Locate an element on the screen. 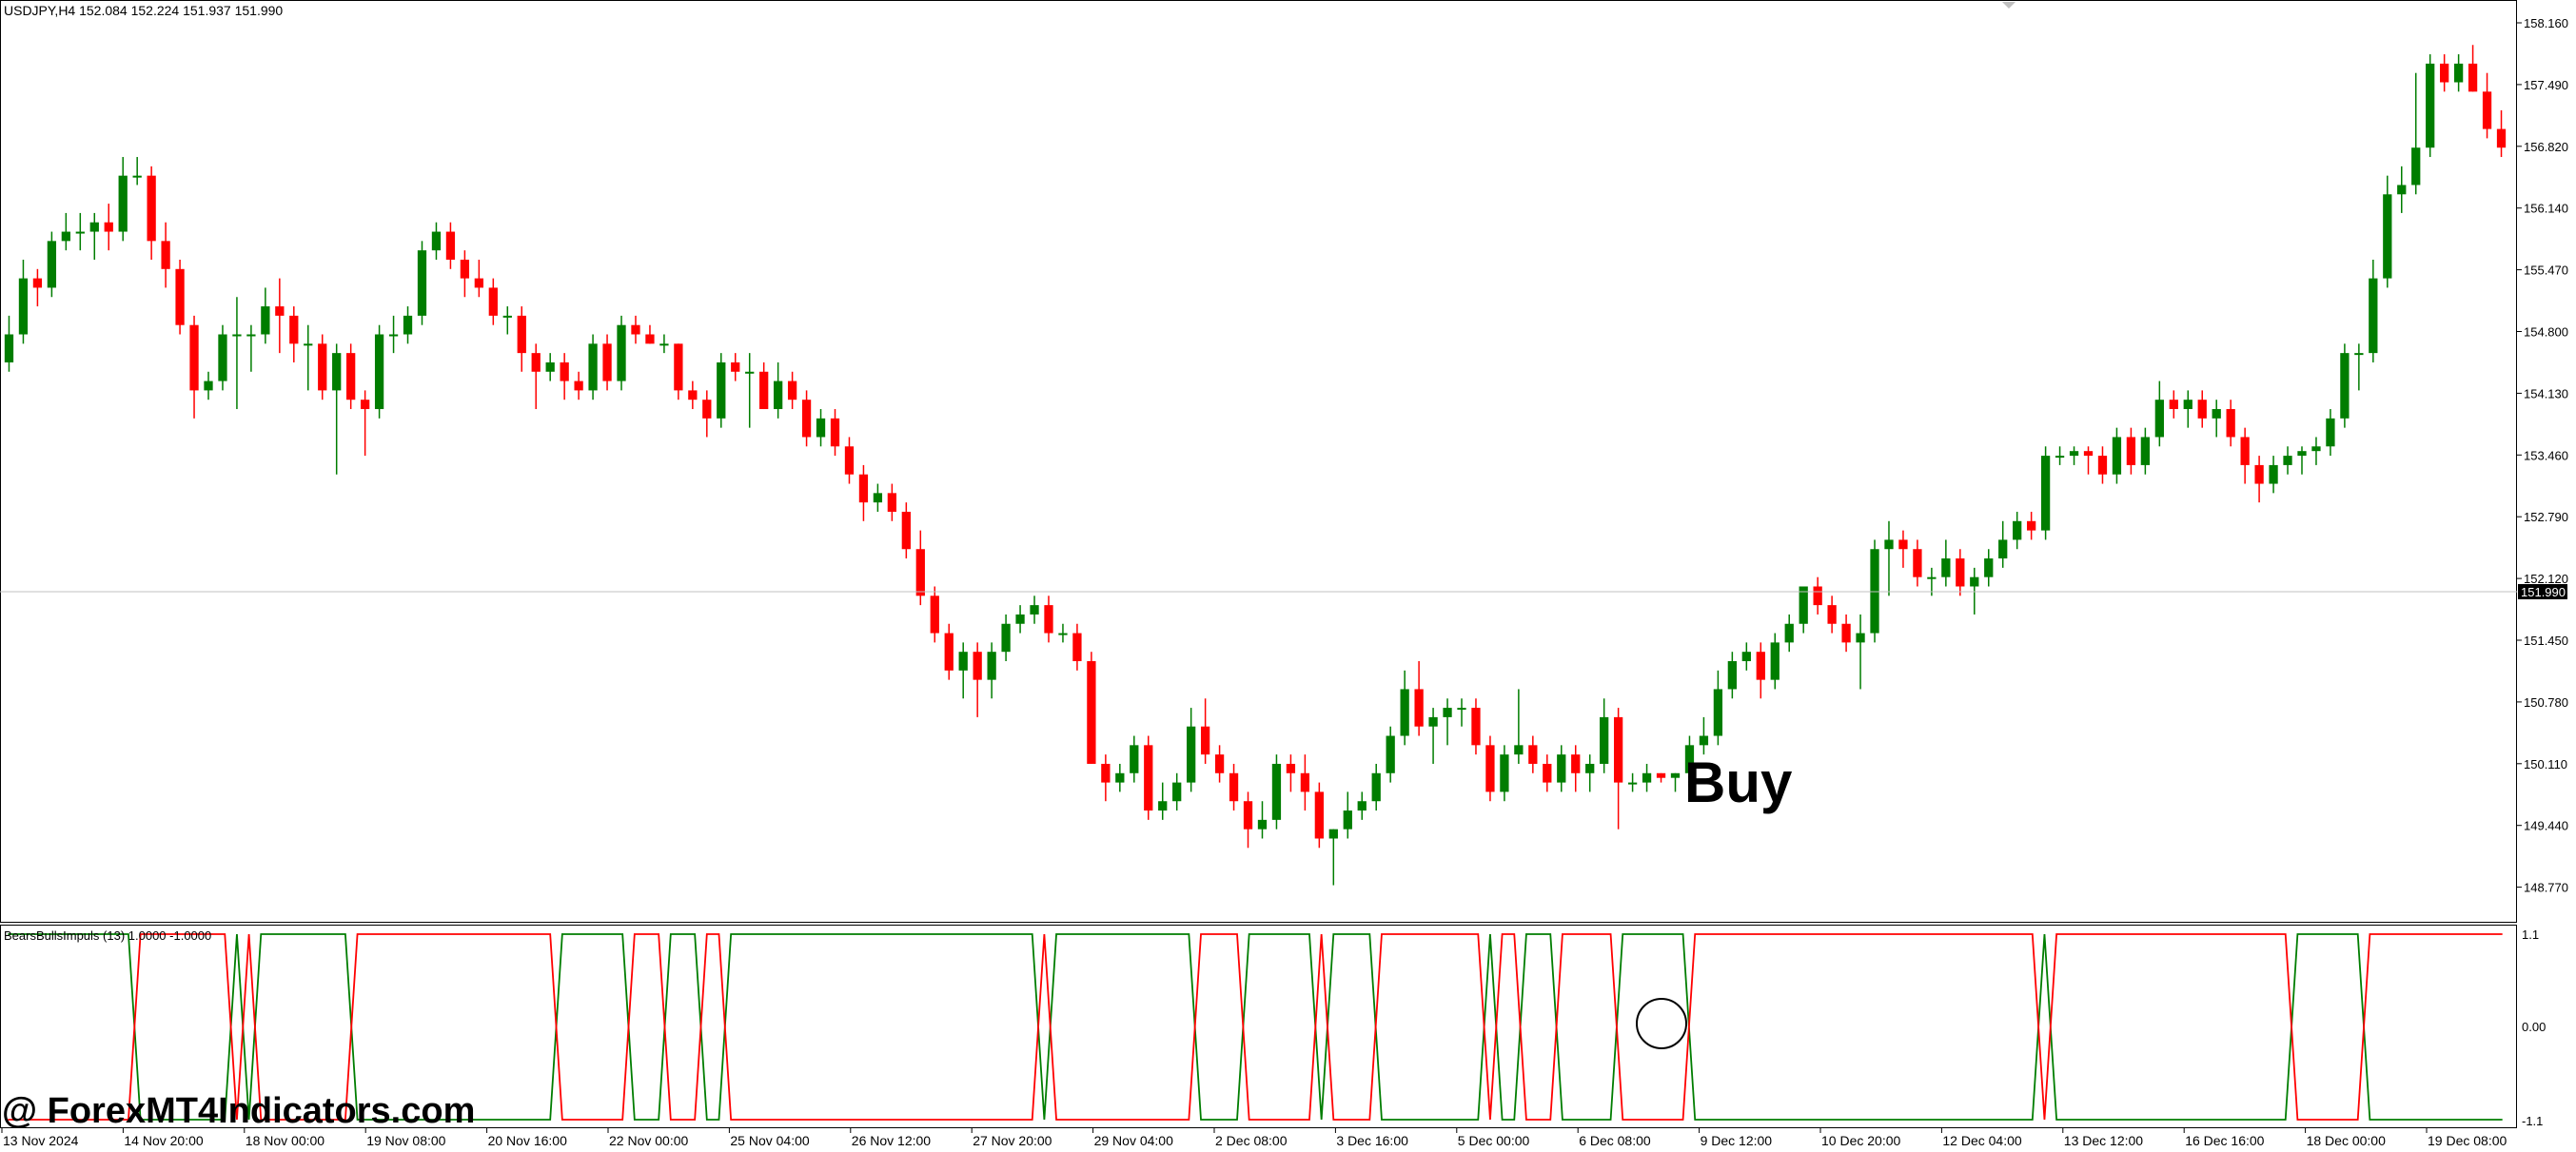 The height and width of the screenshot is (1152, 2576). time-tick-label: 16 Dec 16:00 is located at coordinates (2224, 1140).